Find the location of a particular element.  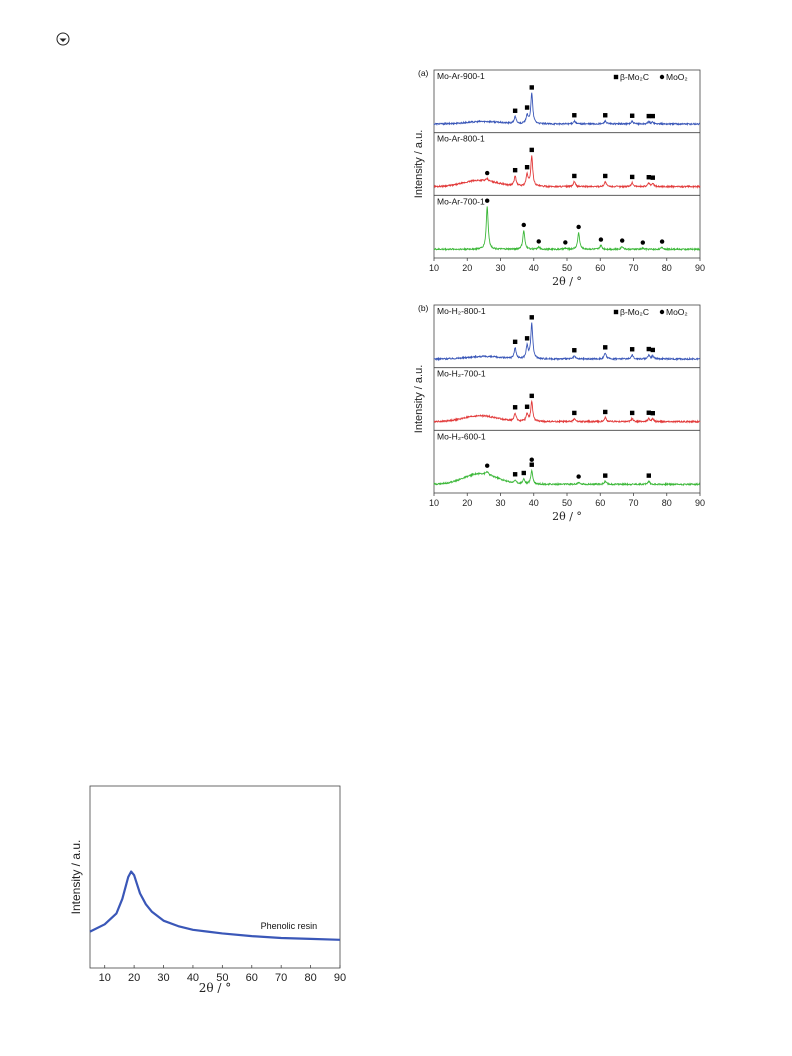

series-label: Phenolic resin is located at coordinates (289, 926).